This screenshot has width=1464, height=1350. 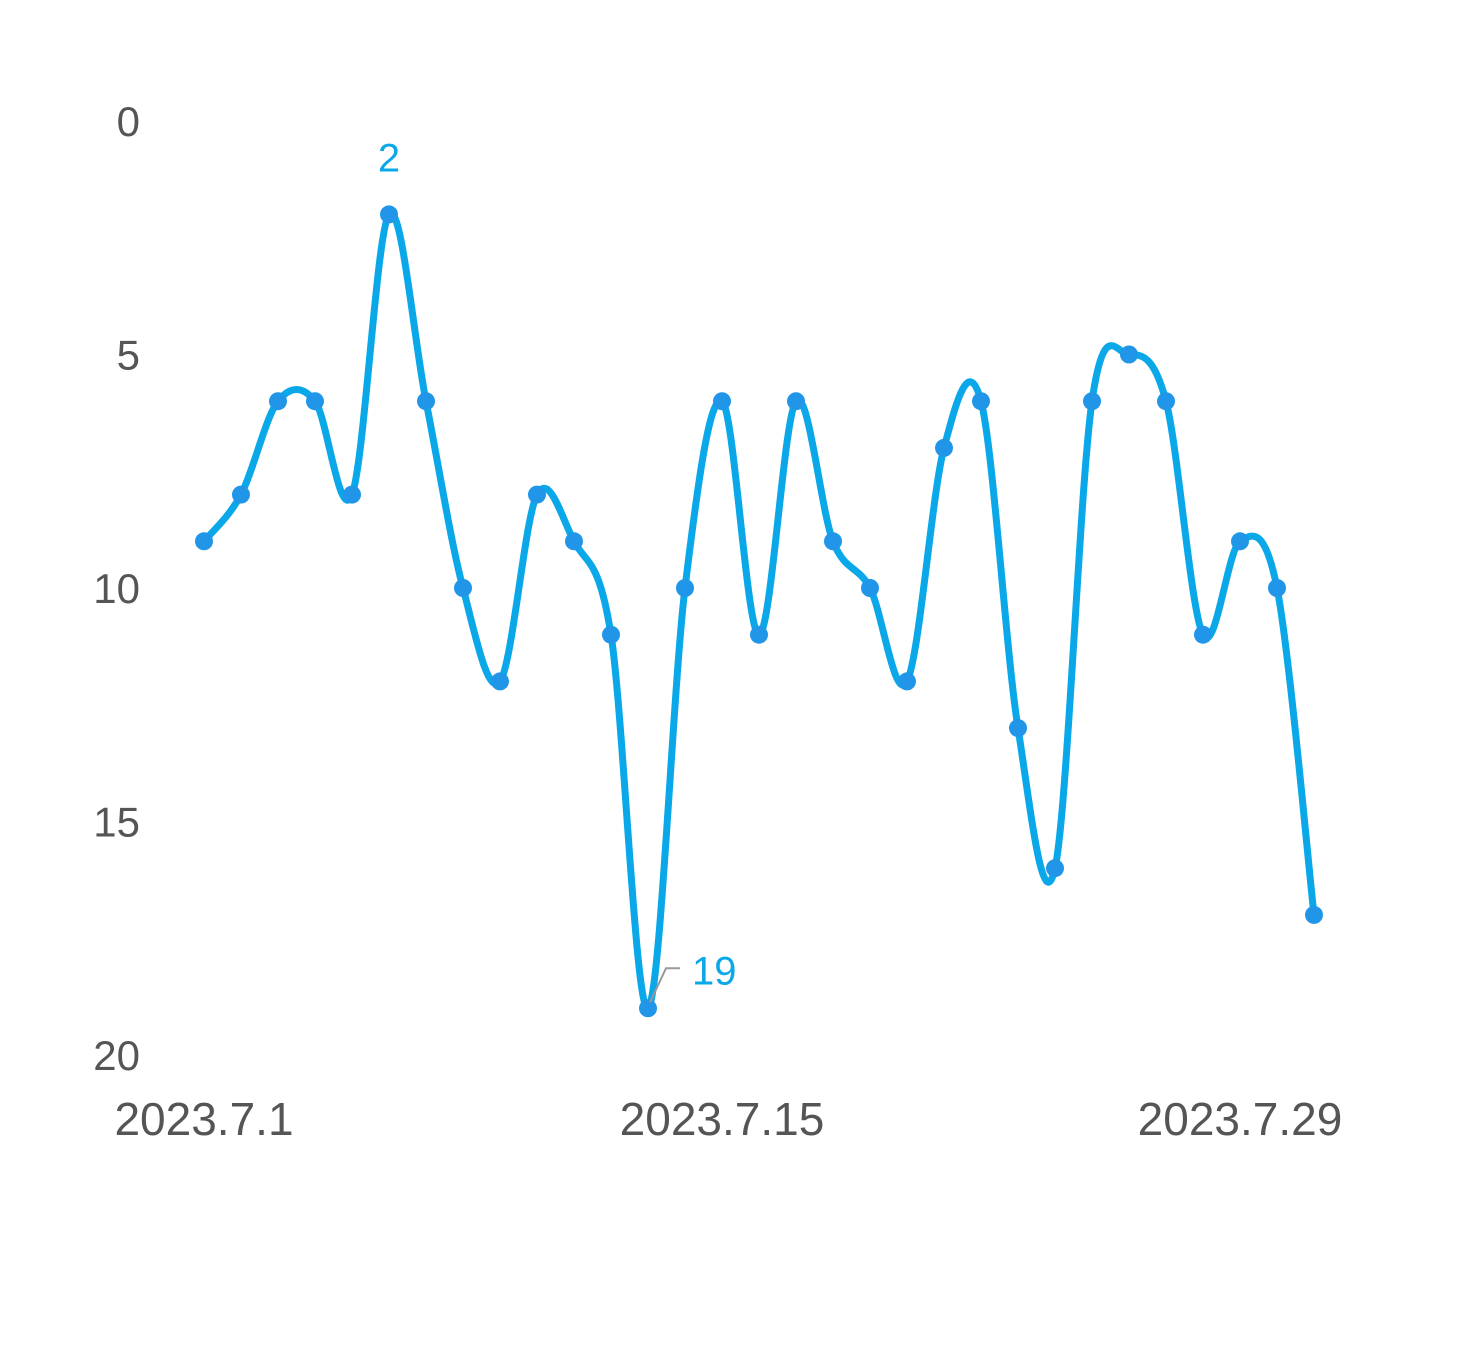 I want to click on y-tick-label: 15, so click(x=116, y=822).